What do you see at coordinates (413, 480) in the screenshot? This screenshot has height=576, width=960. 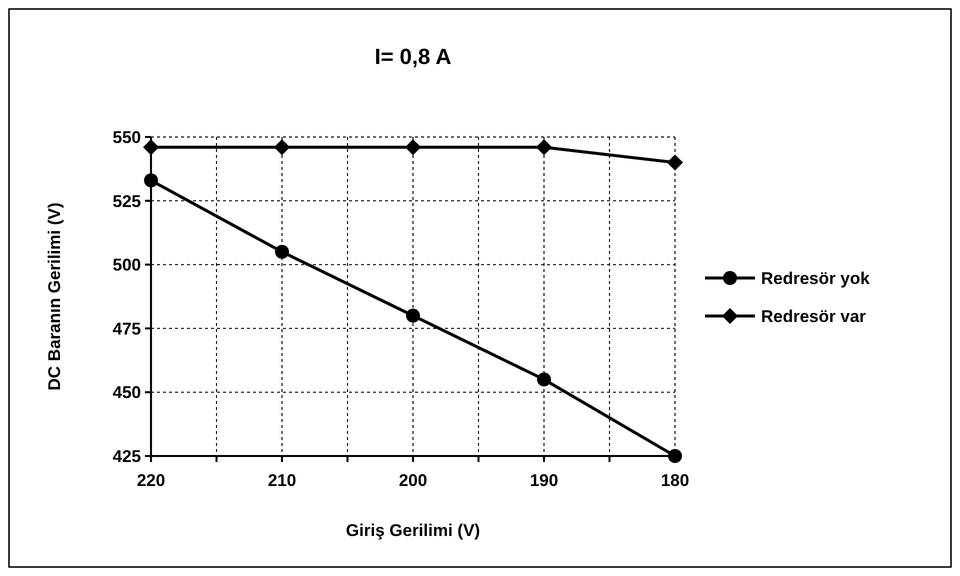 I see `x-tick-label: 200` at bounding box center [413, 480].